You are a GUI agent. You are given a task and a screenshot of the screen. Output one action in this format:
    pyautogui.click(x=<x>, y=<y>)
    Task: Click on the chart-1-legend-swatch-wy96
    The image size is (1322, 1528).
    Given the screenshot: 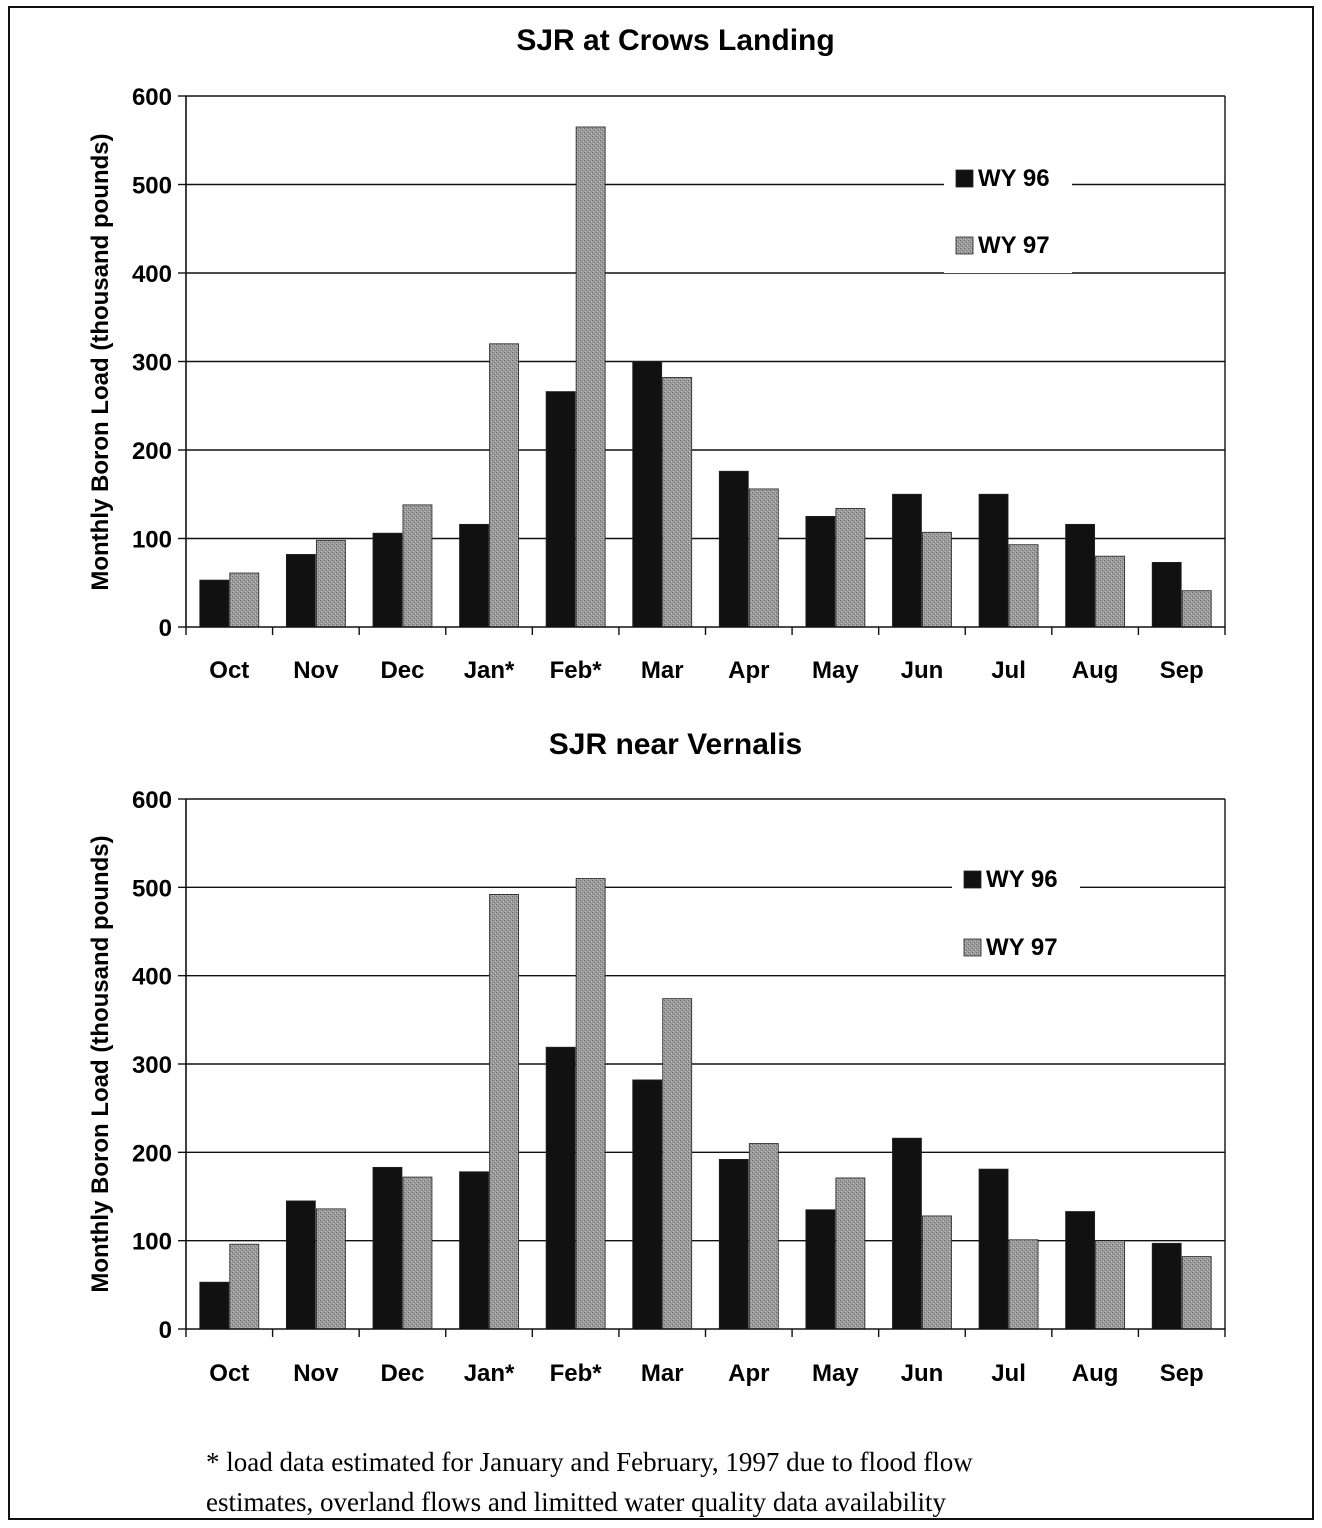 What is the action you would take?
    pyautogui.click(x=964, y=178)
    